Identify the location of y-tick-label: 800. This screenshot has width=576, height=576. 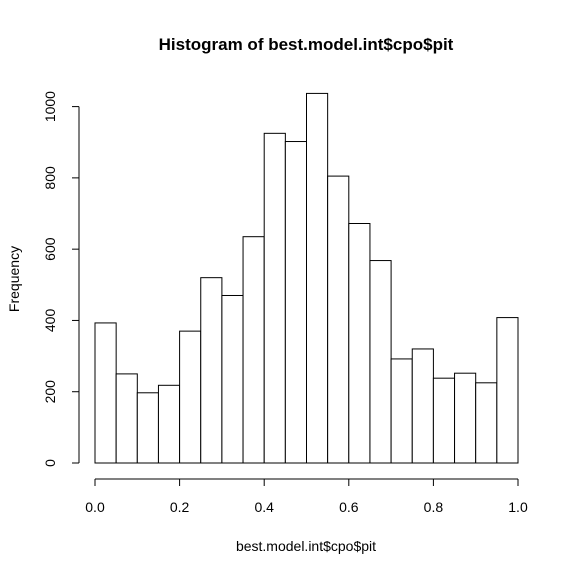
(50, 178).